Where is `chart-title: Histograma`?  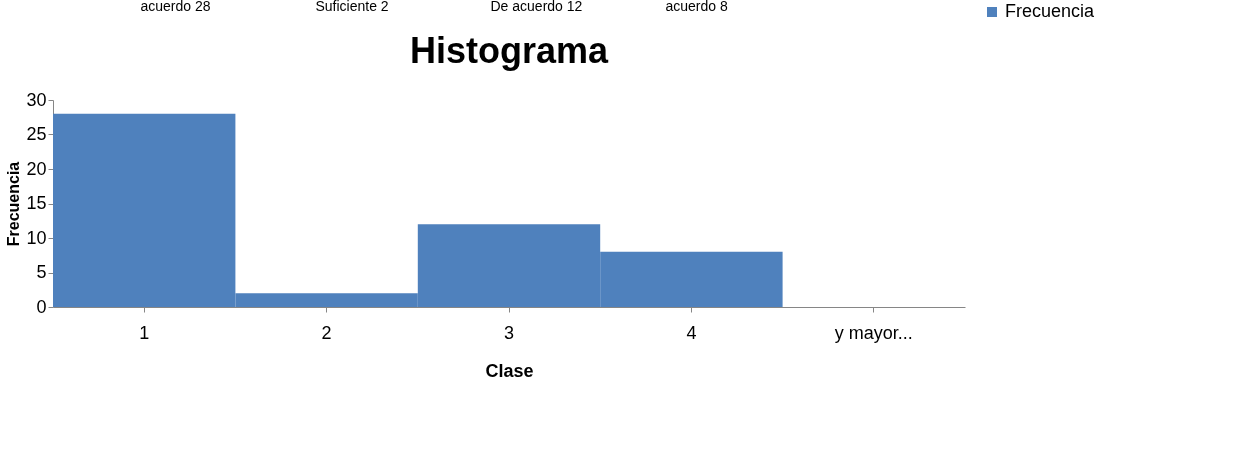
chart-title: Histograma is located at coordinates (509, 50).